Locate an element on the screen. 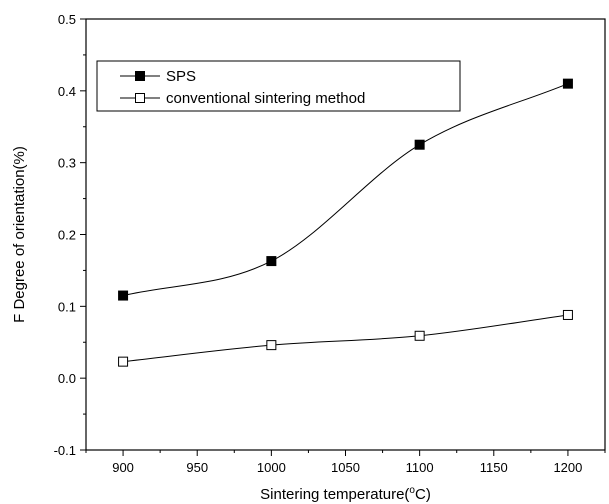 The image size is (609, 504). legend-box is located at coordinates (278, 86).